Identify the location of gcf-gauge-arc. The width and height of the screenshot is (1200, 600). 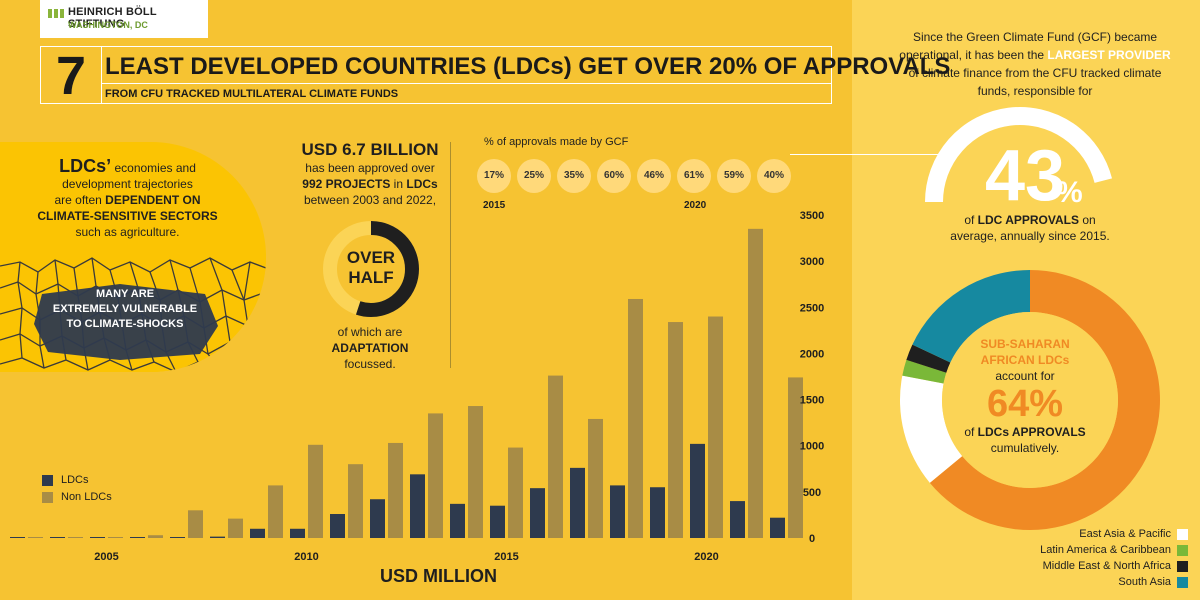
(1019, 155).